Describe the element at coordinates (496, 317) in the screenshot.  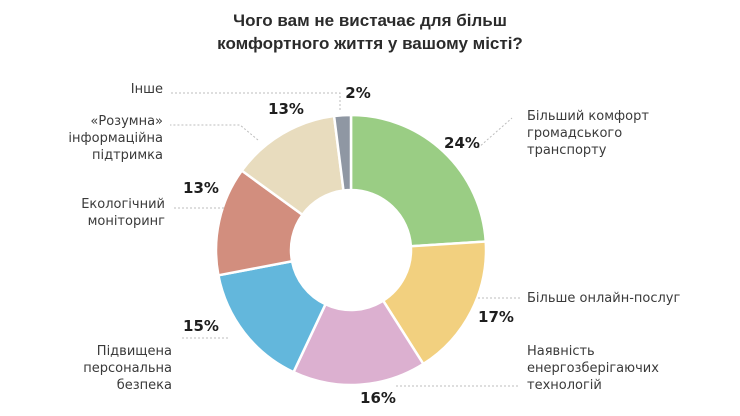
I see `percent-label: 17%` at that location.